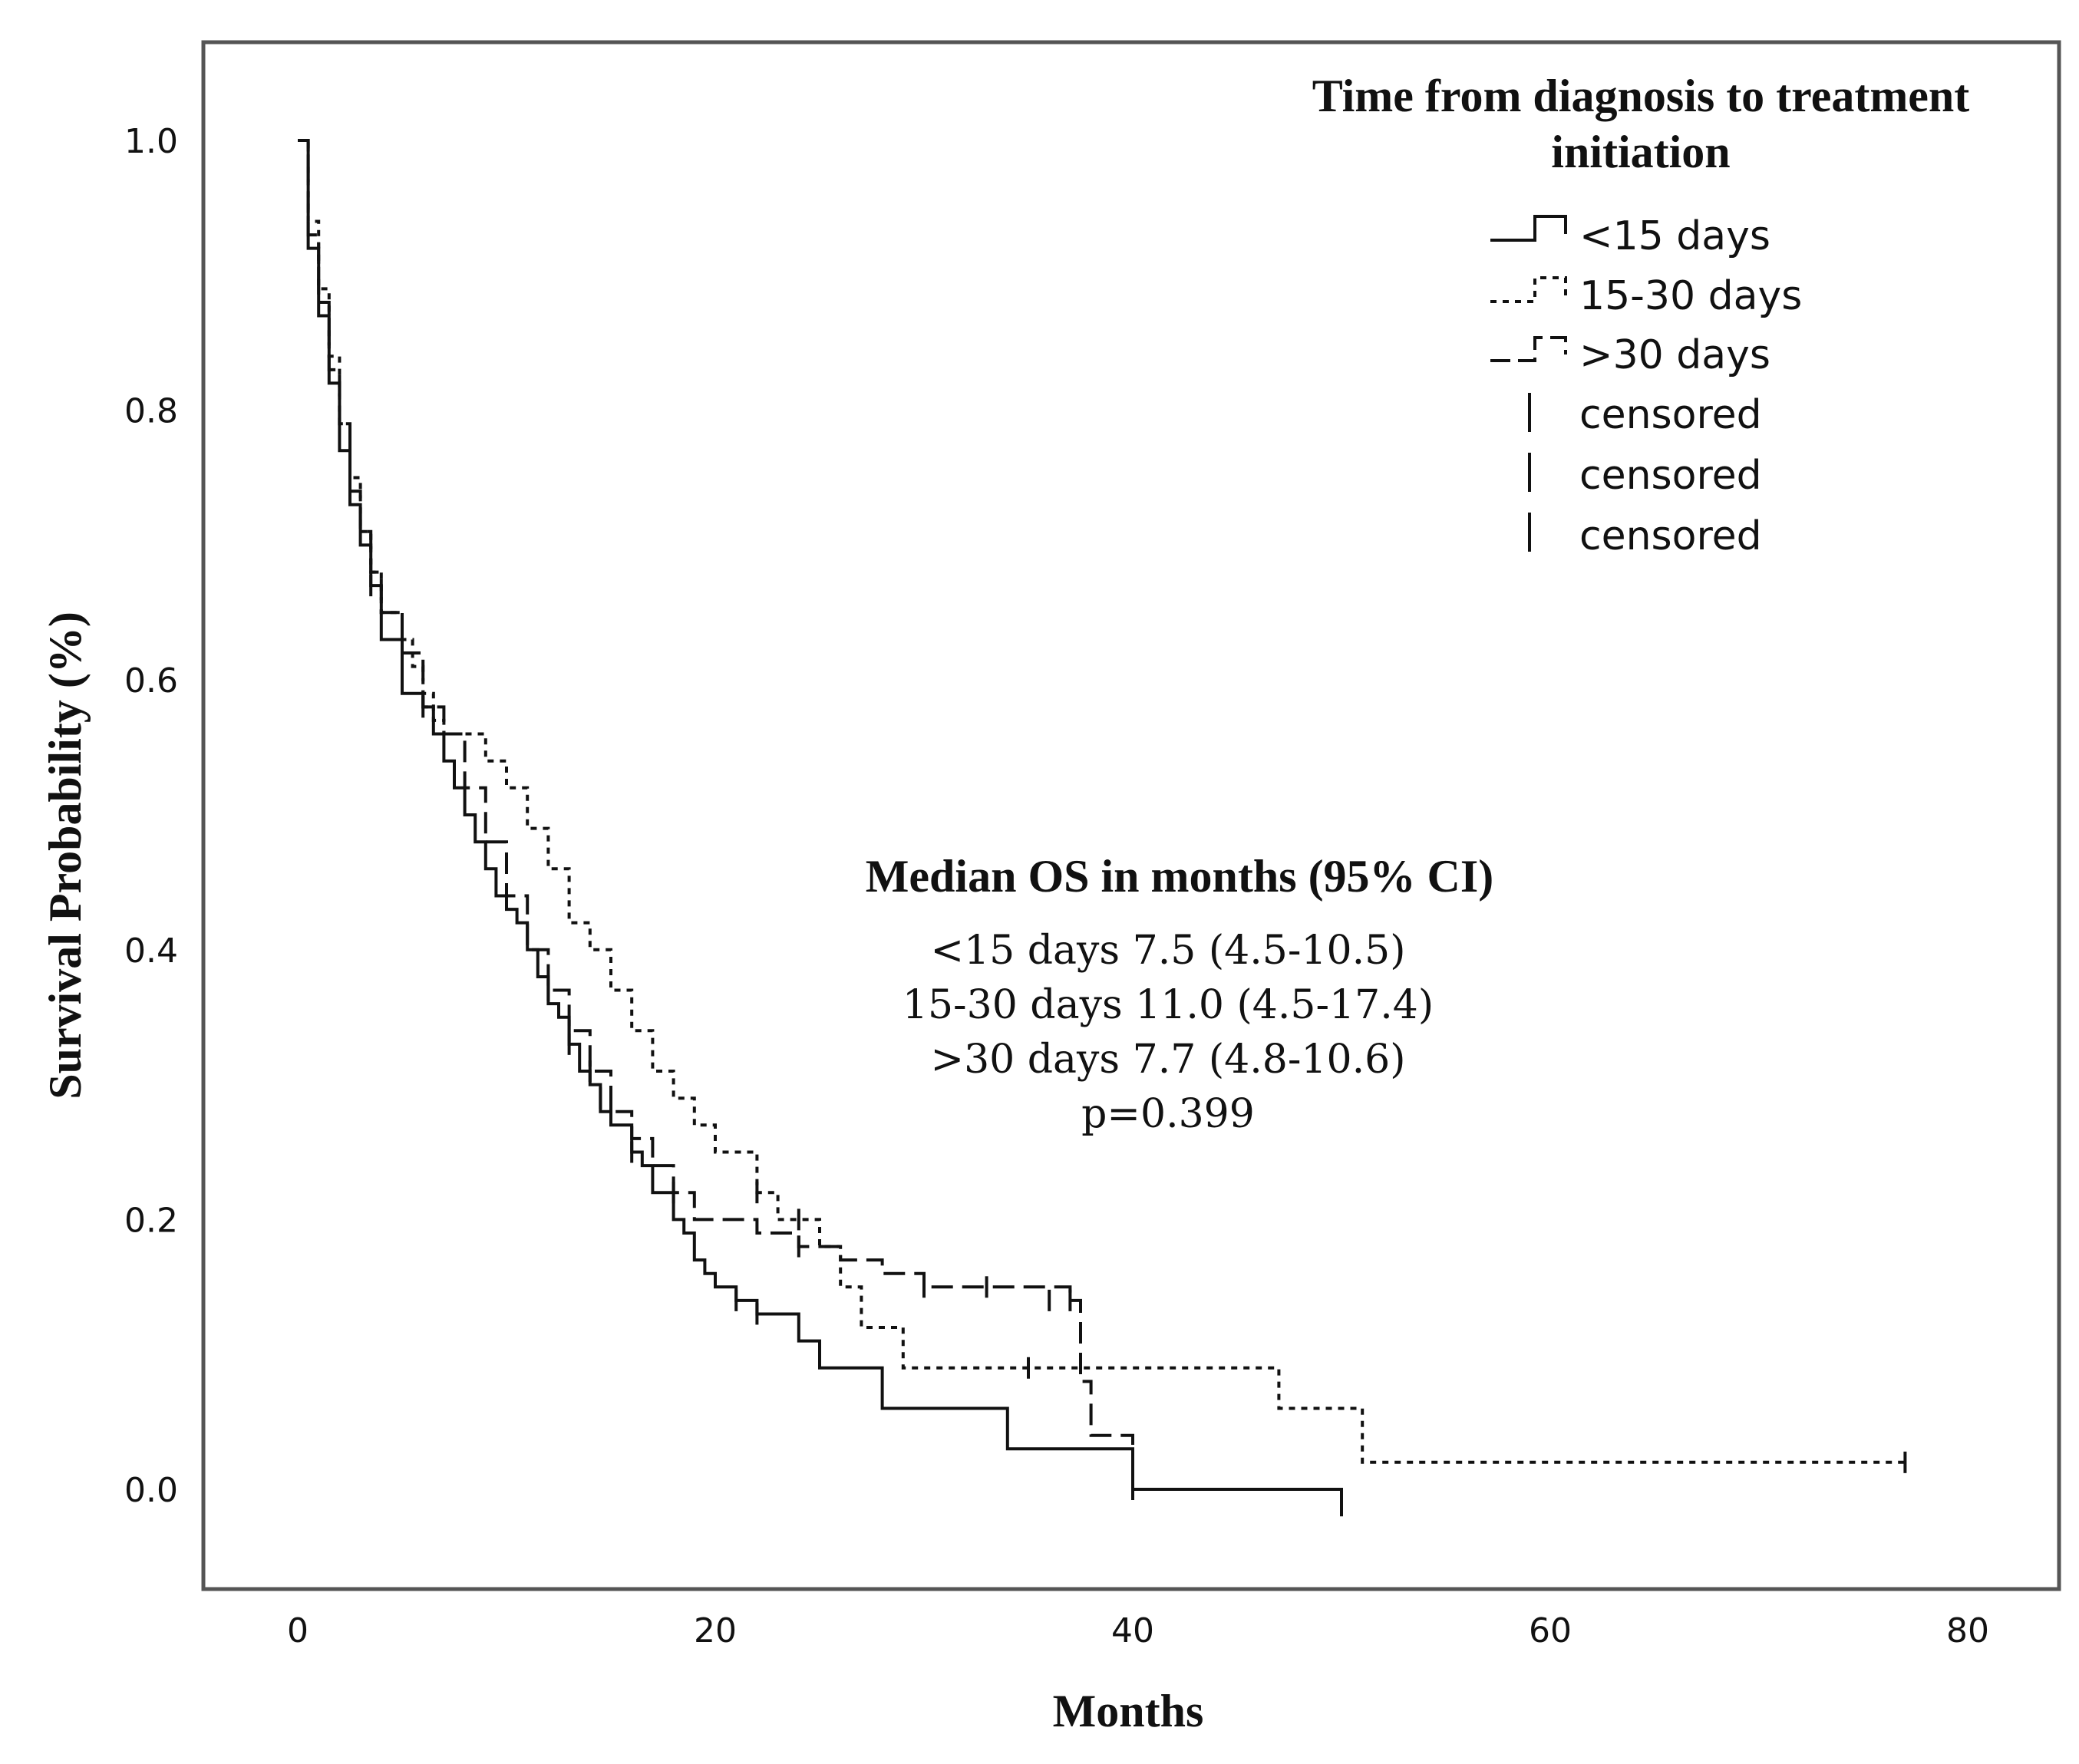 The height and width of the screenshot is (1764, 2079). Describe the element at coordinates (1640, 152) in the screenshot. I see `legend-title-line-2: initiation` at that location.